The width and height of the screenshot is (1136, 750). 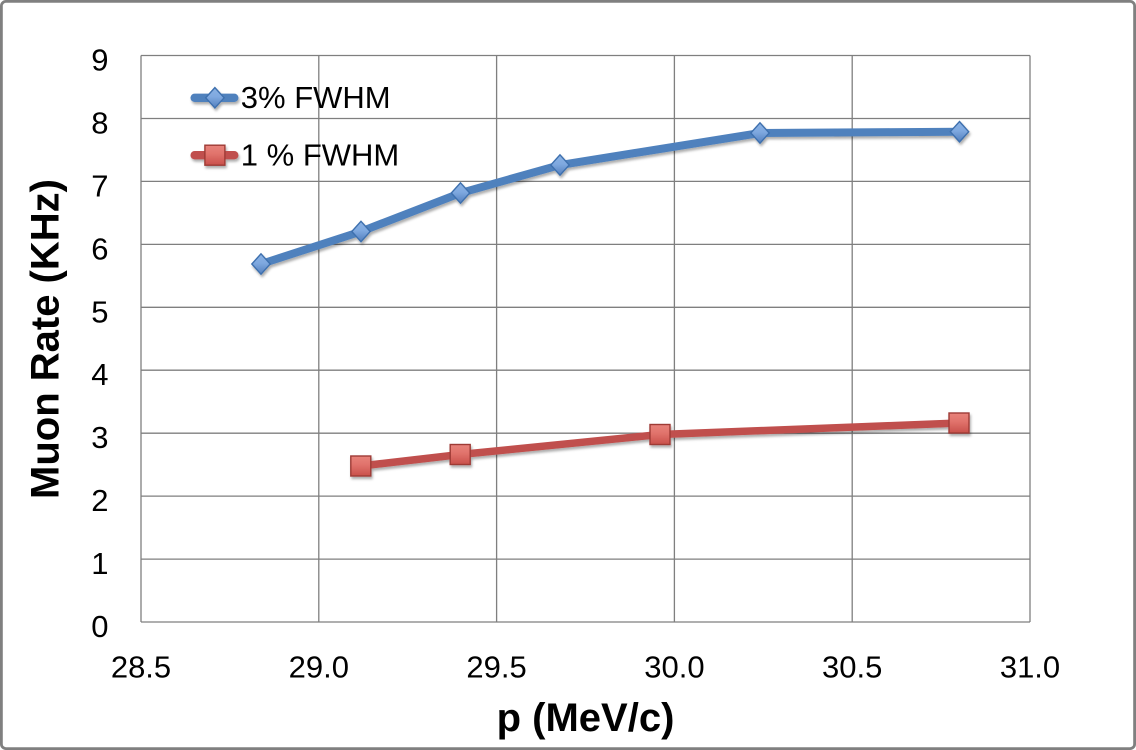 What do you see at coordinates (99, 60) in the screenshot?
I see `svg-text: 9` at bounding box center [99, 60].